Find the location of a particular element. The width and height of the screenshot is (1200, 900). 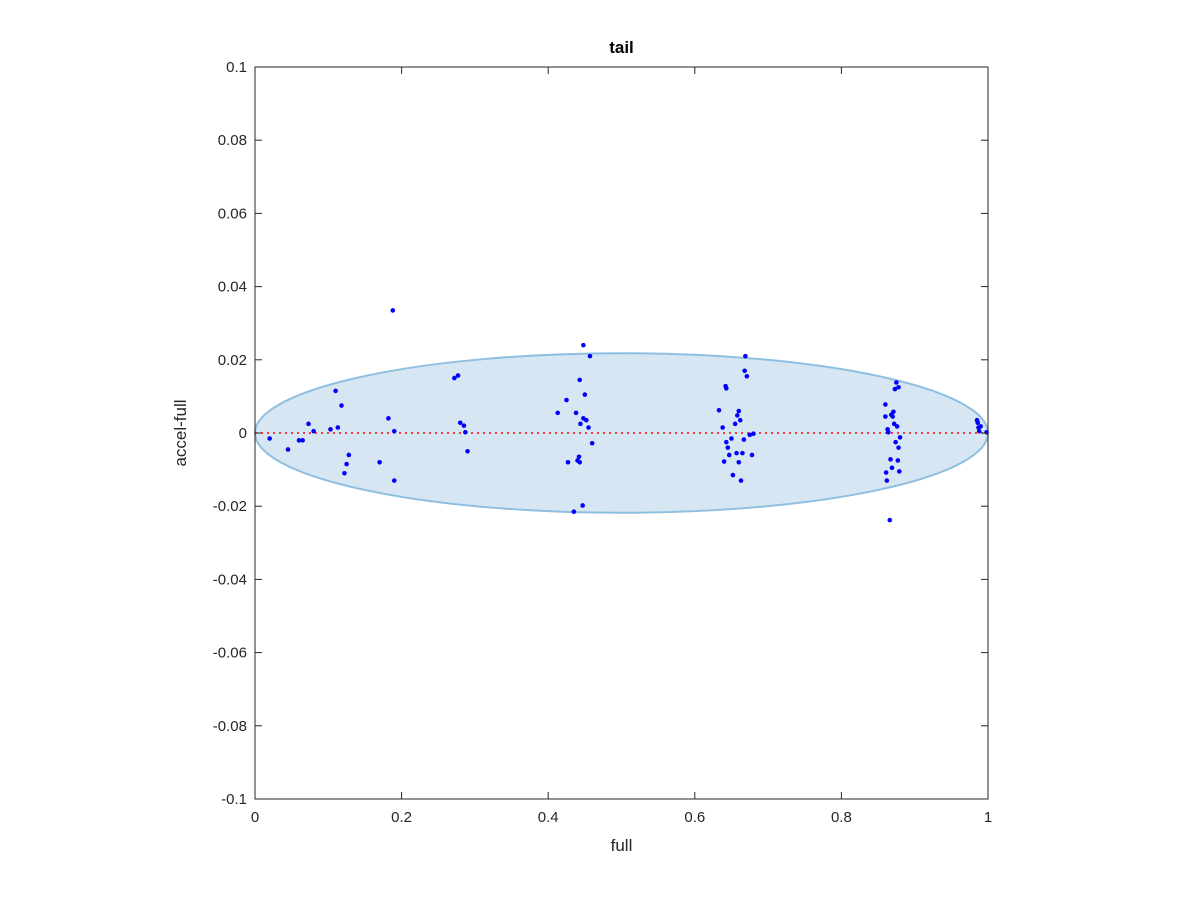

y-tick-label: -0.1 is located at coordinates (234, 799).